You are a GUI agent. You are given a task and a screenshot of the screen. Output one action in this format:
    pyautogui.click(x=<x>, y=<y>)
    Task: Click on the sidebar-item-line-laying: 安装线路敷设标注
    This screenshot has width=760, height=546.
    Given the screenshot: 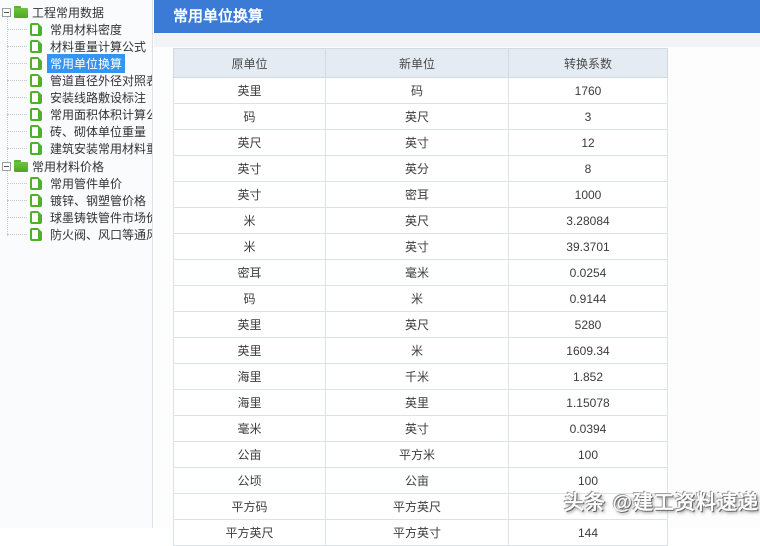 What is the action you would take?
    pyautogui.click(x=76, y=97)
    